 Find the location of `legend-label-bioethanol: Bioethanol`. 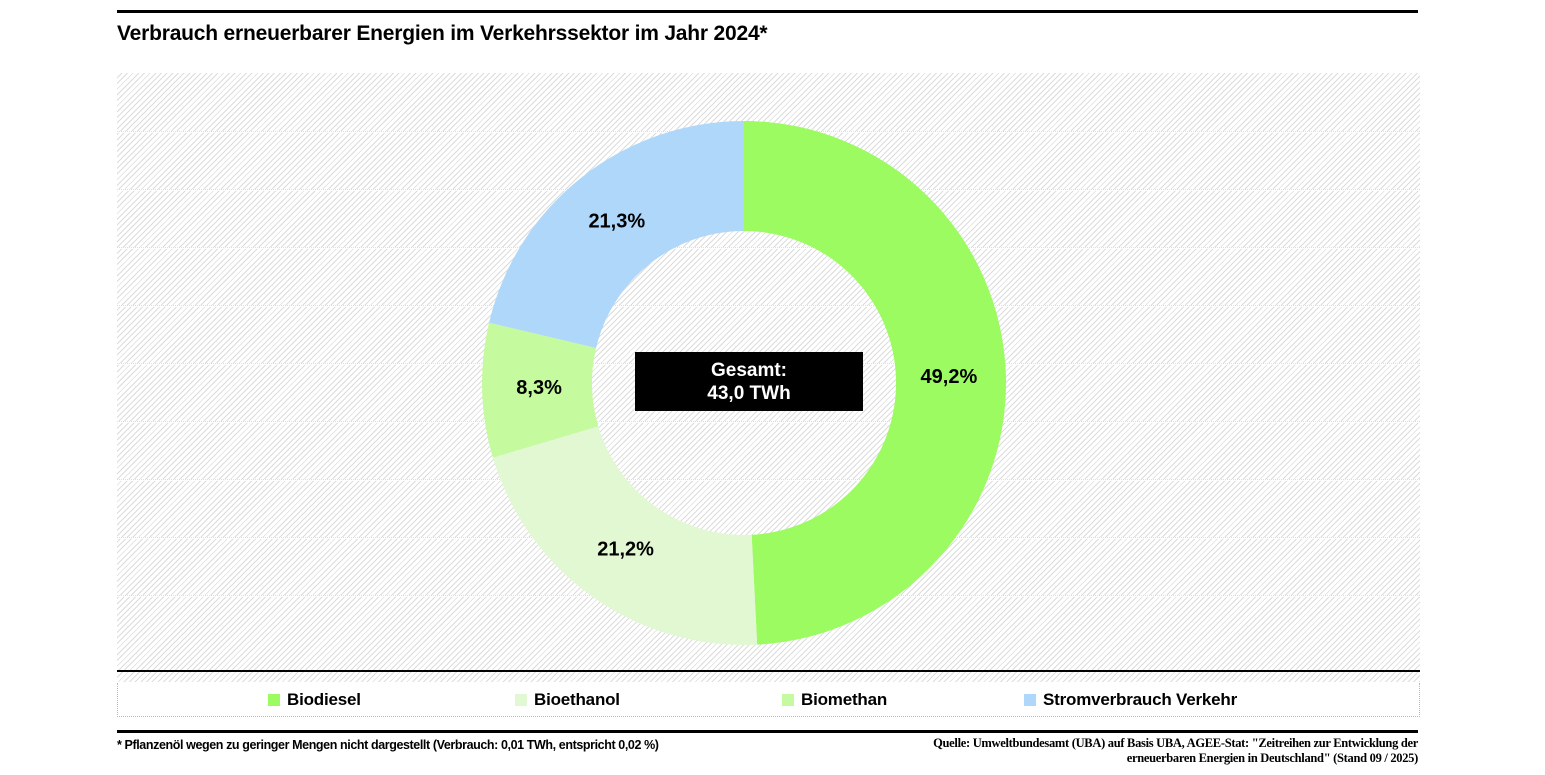

legend-label-bioethanol: Bioethanol is located at coordinates (577, 699).